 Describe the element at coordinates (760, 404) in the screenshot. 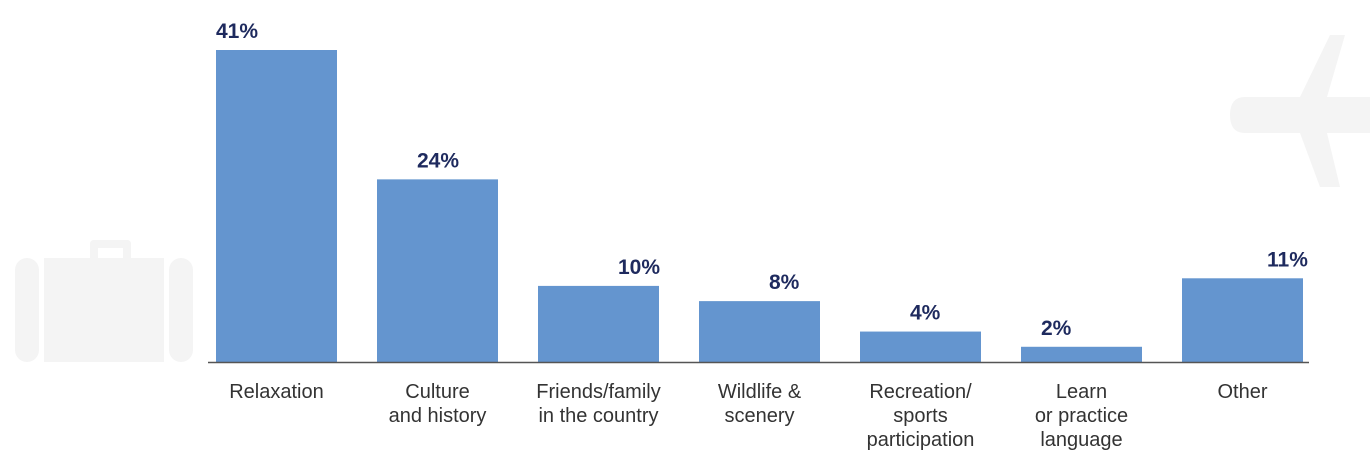

I see `category-label: Wildlife & scenery` at that location.